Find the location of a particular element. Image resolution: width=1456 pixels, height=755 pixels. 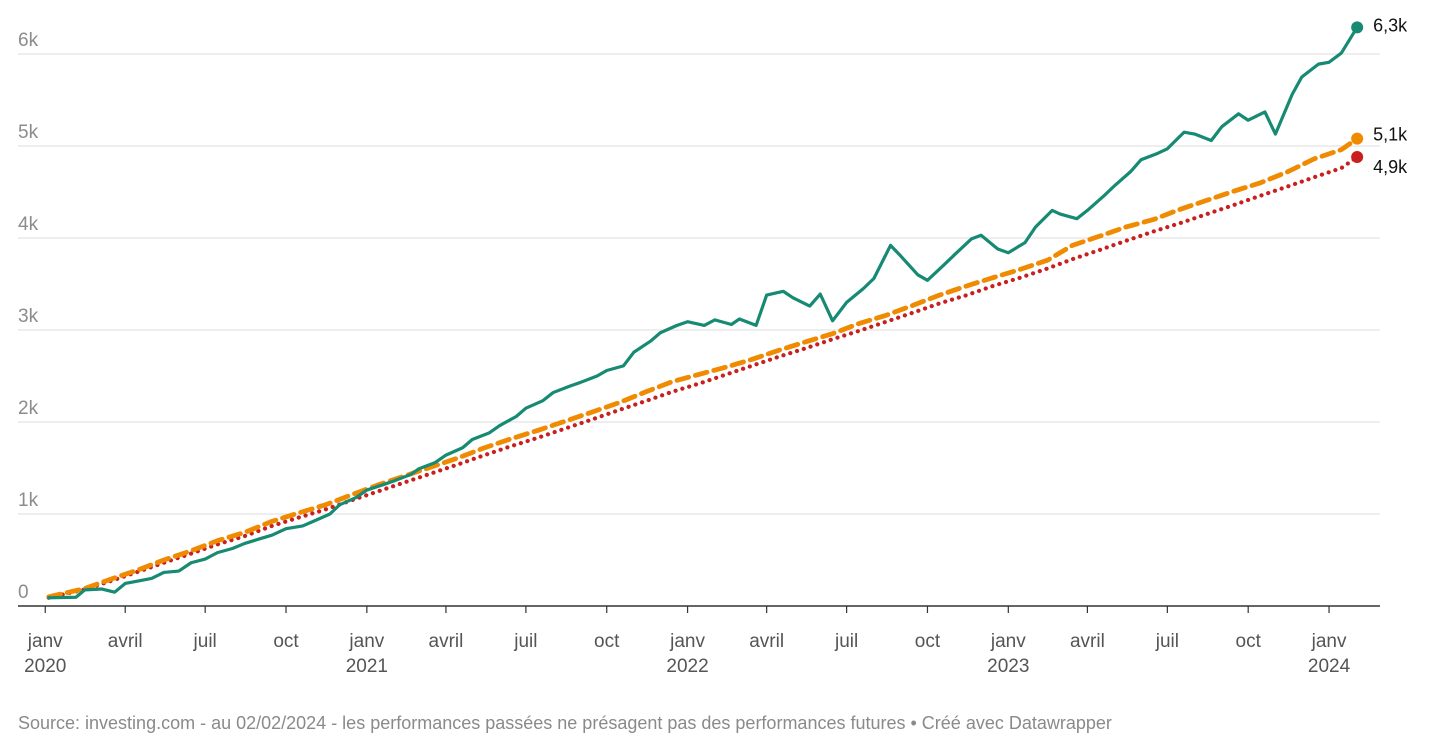

y-tick-label: 3k is located at coordinates (28, 316).